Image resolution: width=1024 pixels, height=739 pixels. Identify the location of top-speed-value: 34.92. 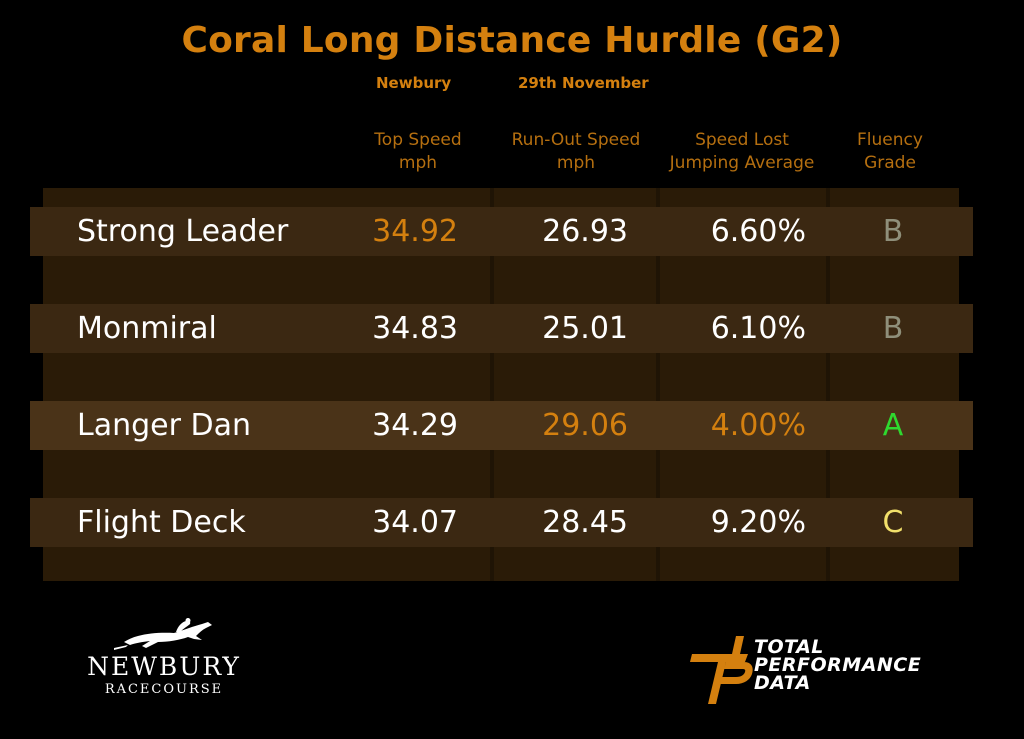
(415, 231).